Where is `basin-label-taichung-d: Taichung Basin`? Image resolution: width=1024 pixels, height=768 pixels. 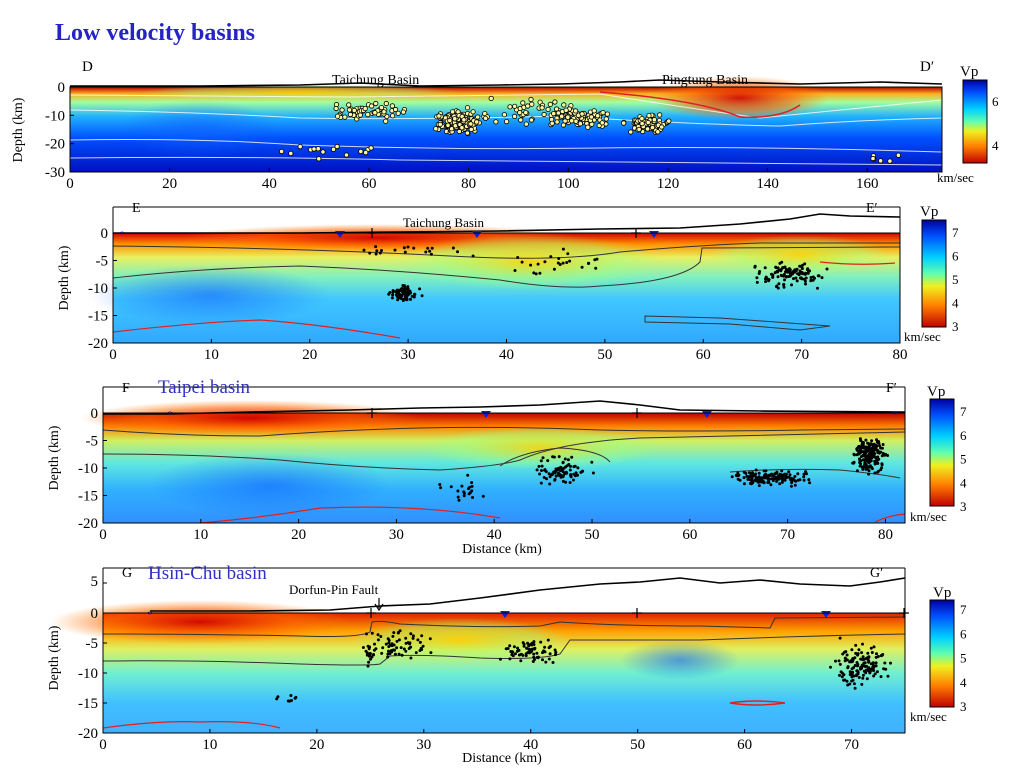
basin-label-taichung-d: Taichung Basin is located at coordinates (375, 80).